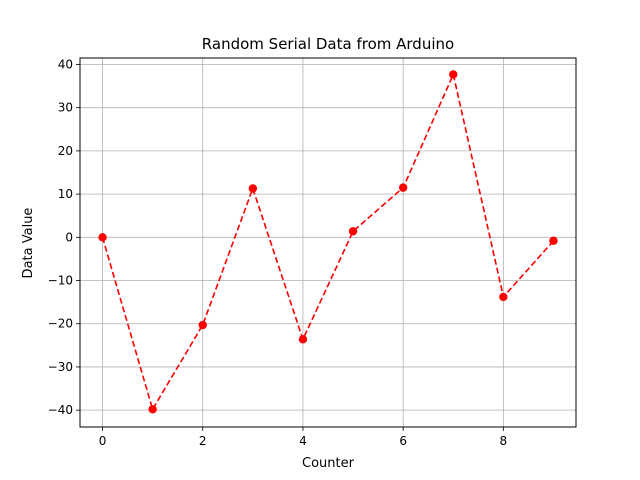 The height and width of the screenshot is (480, 640). What do you see at coordinates (60, 281) in the screenshot?
I see `y-tick-label: −10` at bounding box center [60, 281].